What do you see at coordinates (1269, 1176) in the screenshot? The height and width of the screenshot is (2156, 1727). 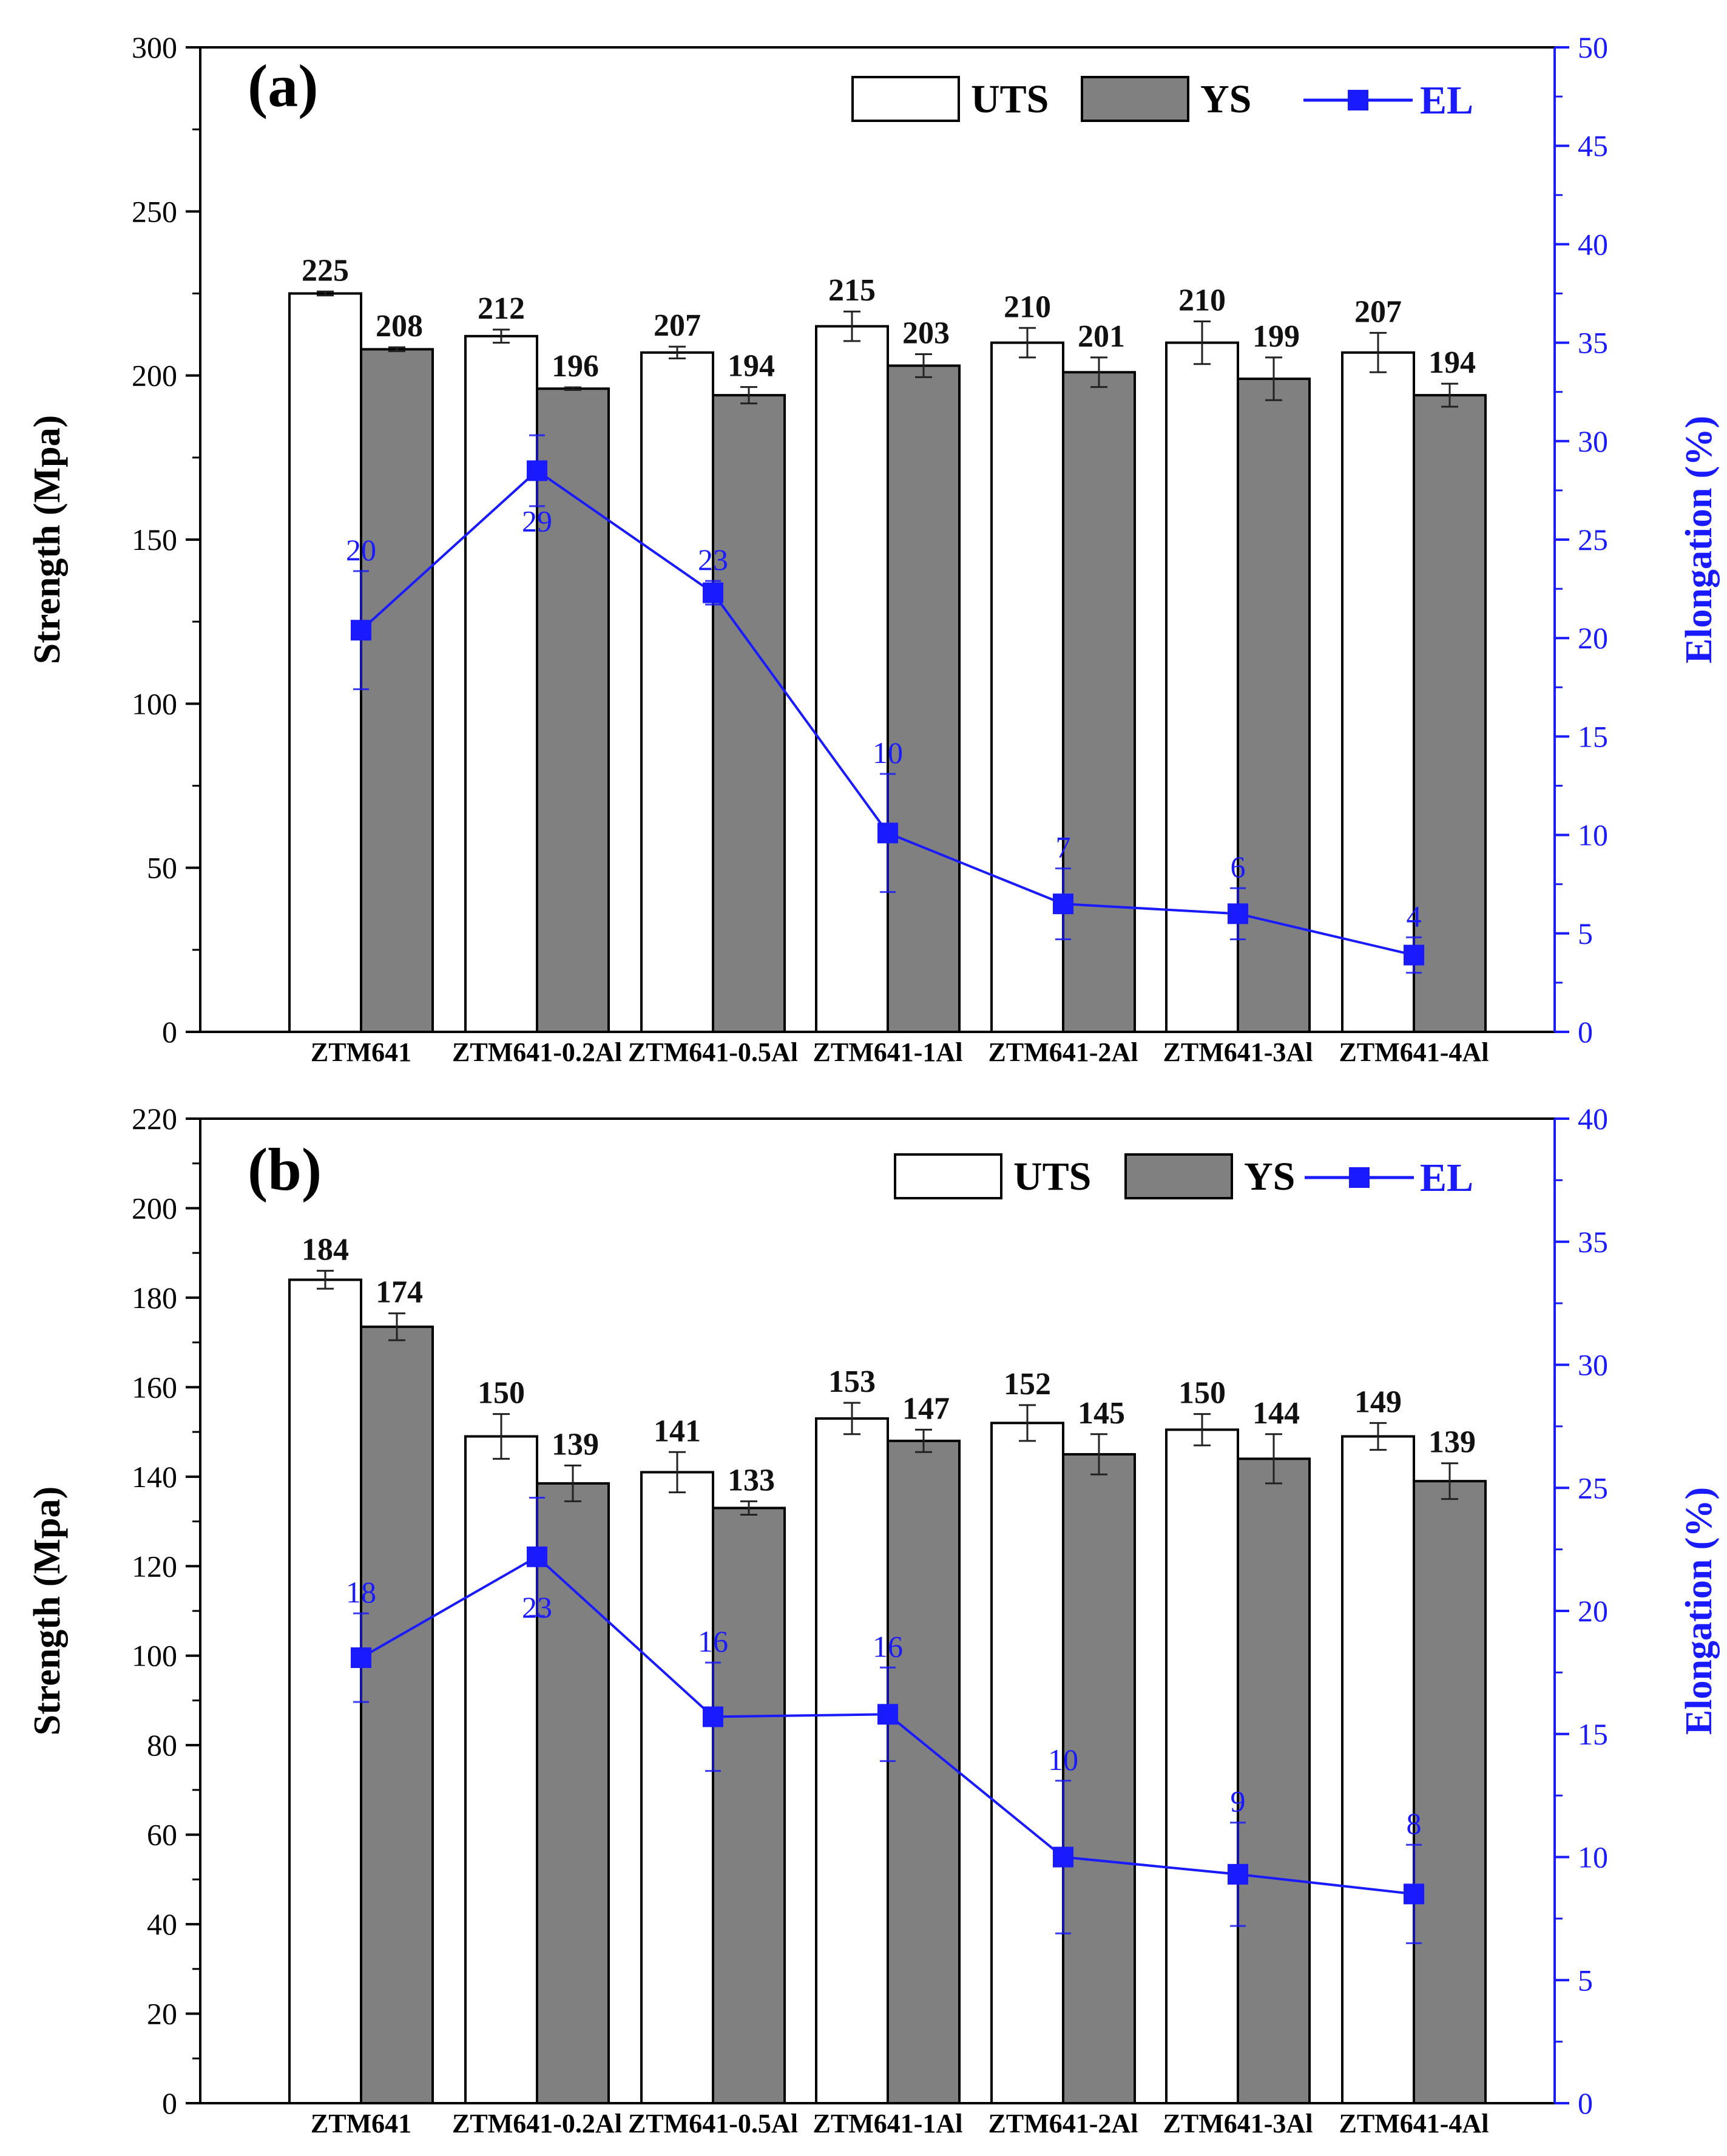 I see `legend-ys-label: YS` at bounding box center [1269, 1176].